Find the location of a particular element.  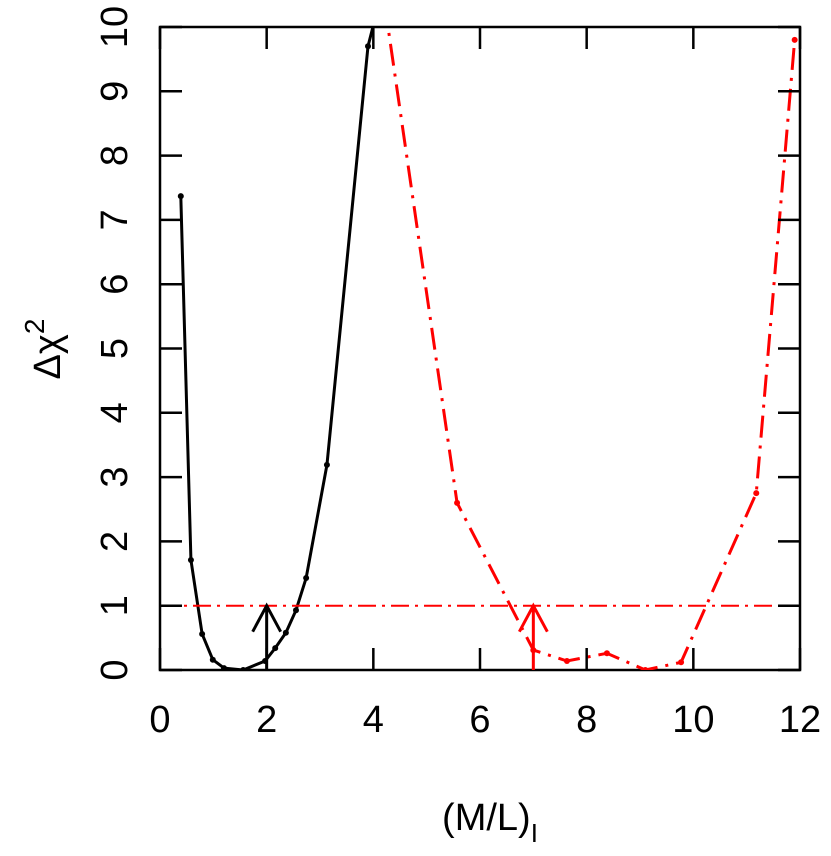

x-tick-label: 6 is located at coordinates (479, 720).